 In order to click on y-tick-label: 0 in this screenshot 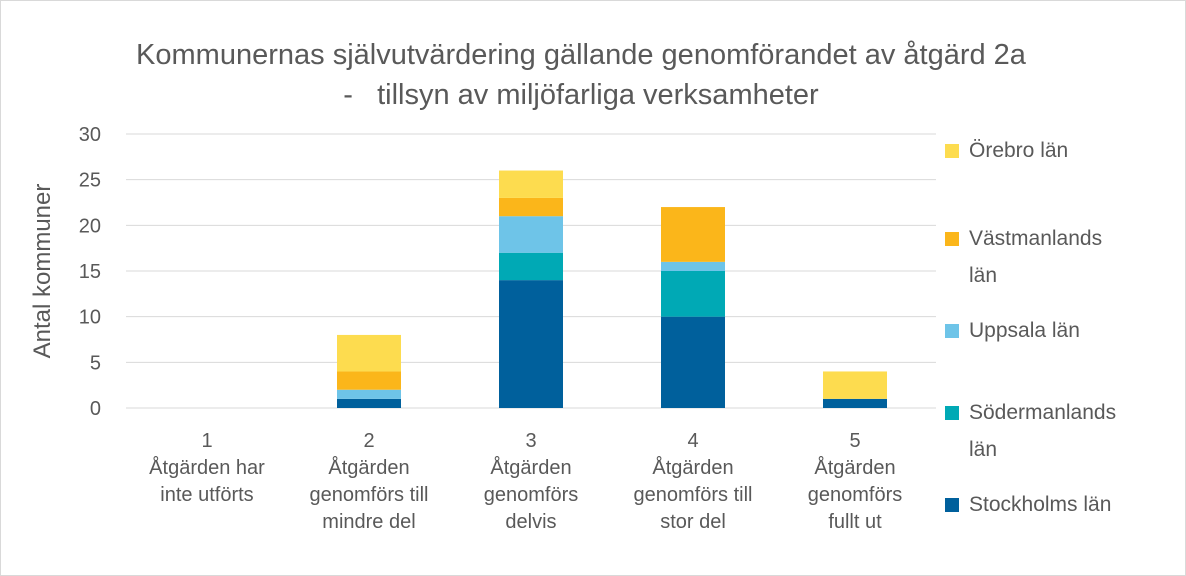, I will do `click(95, 409)`.